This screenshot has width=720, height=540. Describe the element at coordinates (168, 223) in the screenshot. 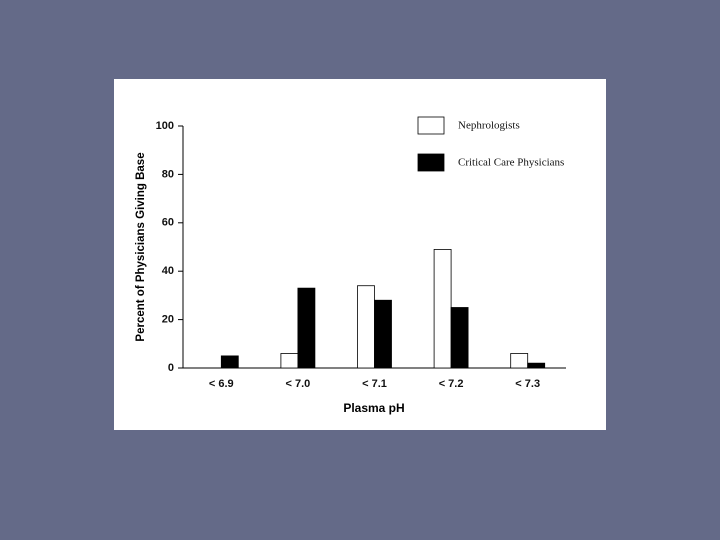

I see `y-tick-label: 60` at that location.